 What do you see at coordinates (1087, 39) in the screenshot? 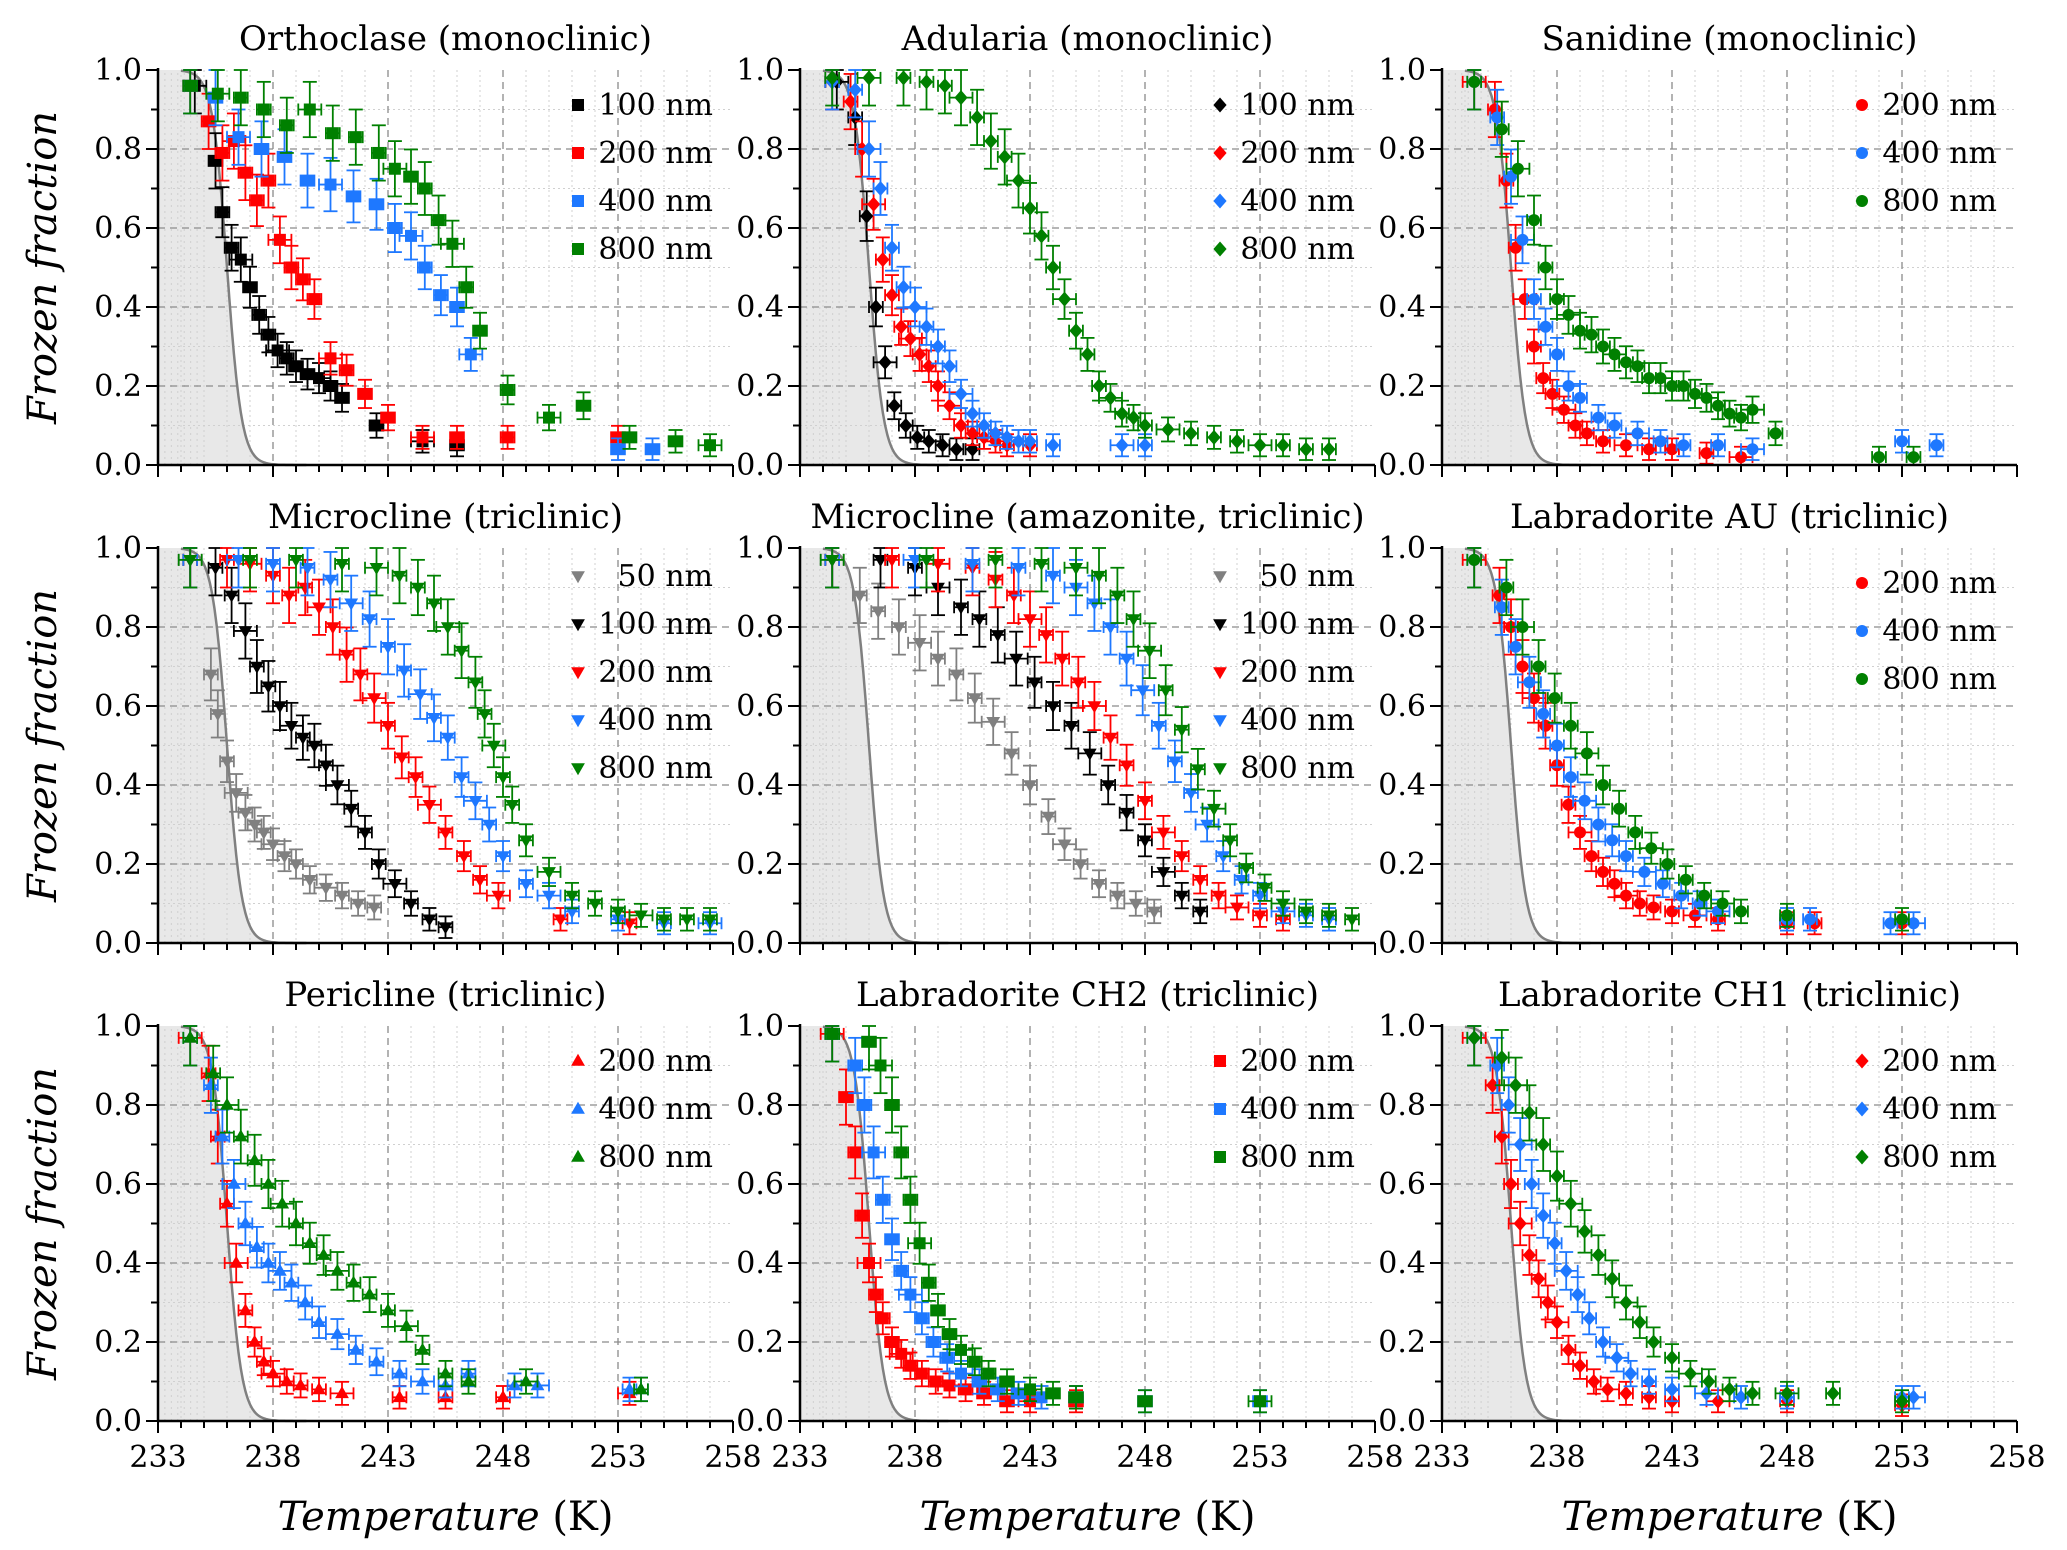
I see `panel-title: Adularia (monoclinic)` at bounding box center [1087, 39].